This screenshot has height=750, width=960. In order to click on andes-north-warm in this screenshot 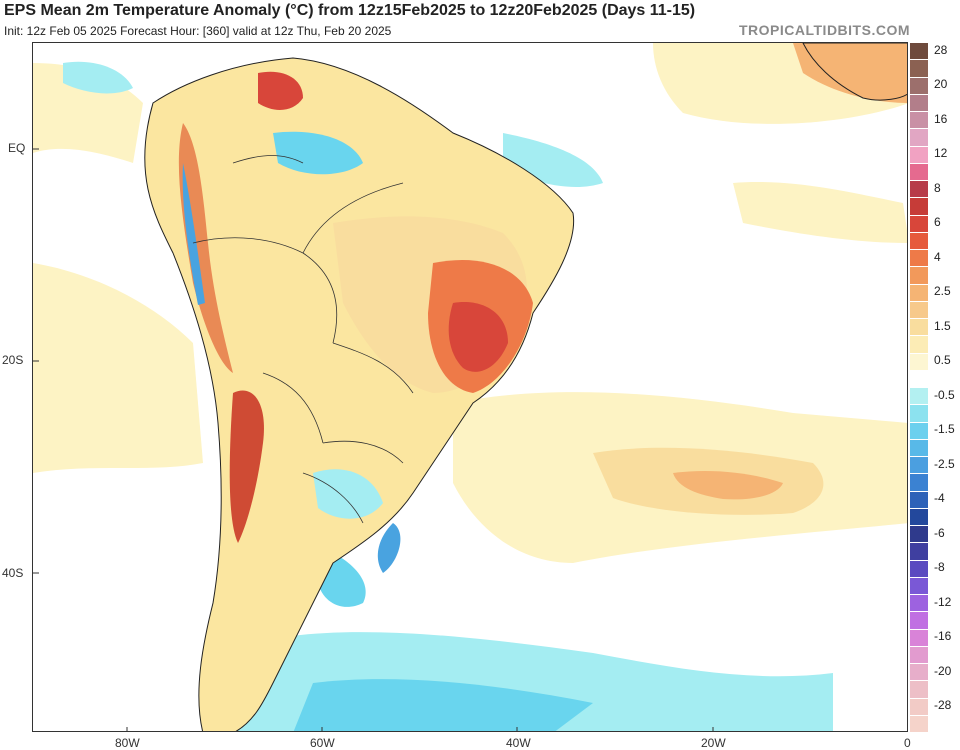, I will do `click(205, 248)`.